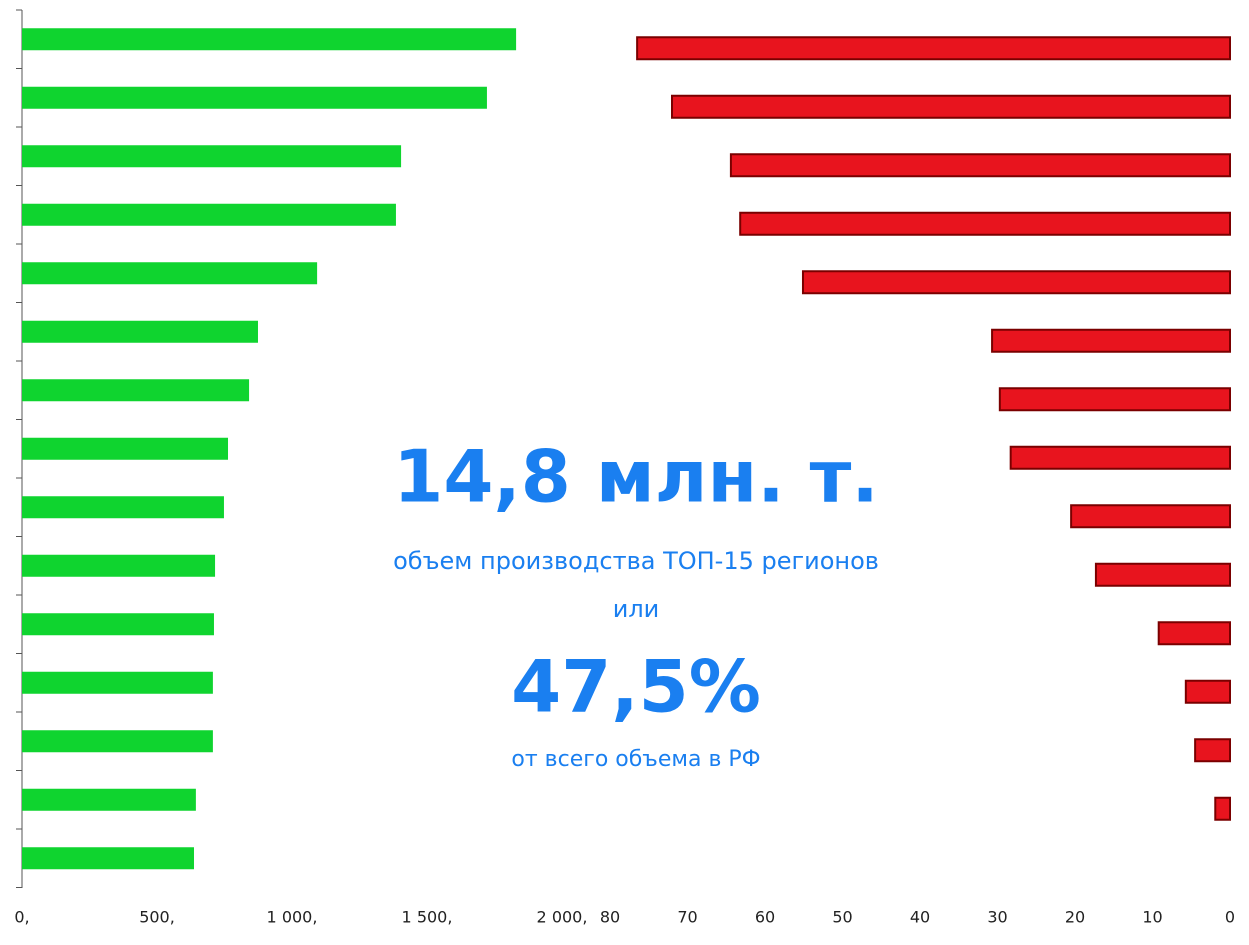 The image size is (1249, 945). I want to click on share-note: от всего объема в РФ, so click(635, 759).